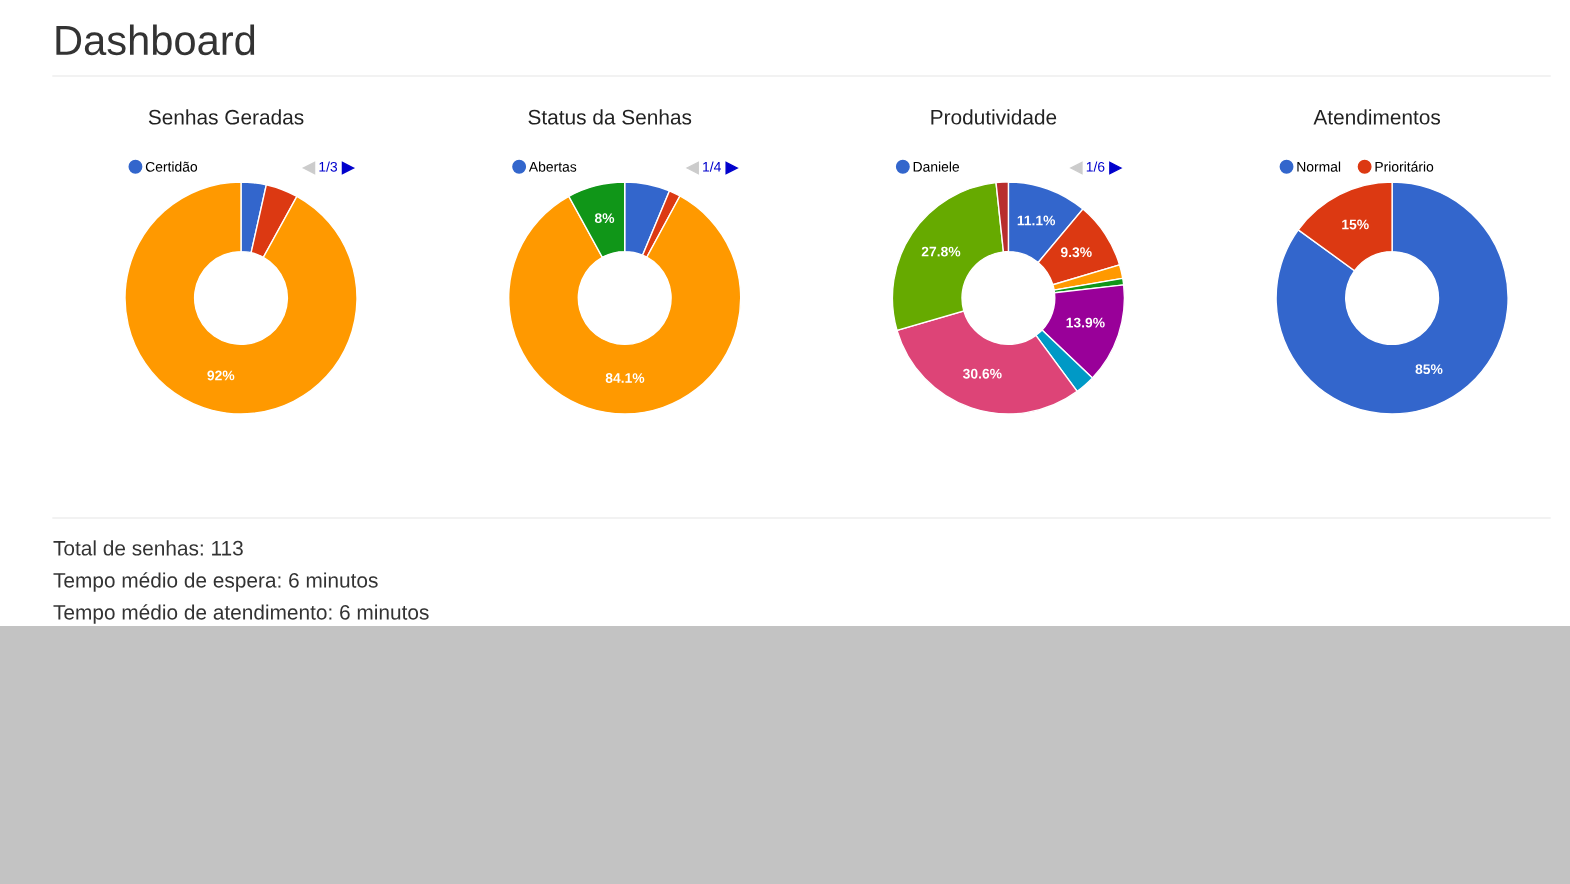  I want to click on legend-label: Normal, so click(1319, 166).